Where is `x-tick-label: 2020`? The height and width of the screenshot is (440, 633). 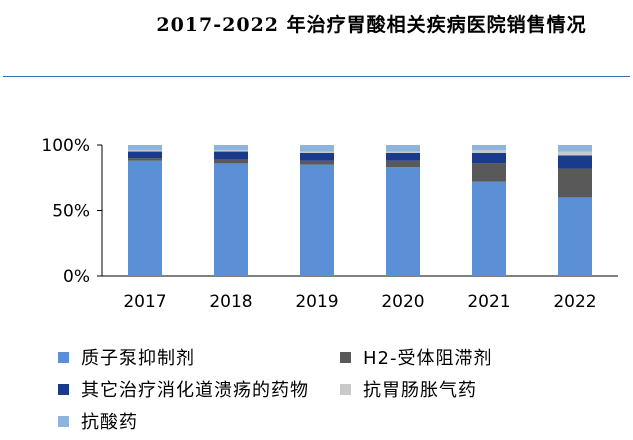
x-tick-label: 2020 is located at coordinates (402, 302).